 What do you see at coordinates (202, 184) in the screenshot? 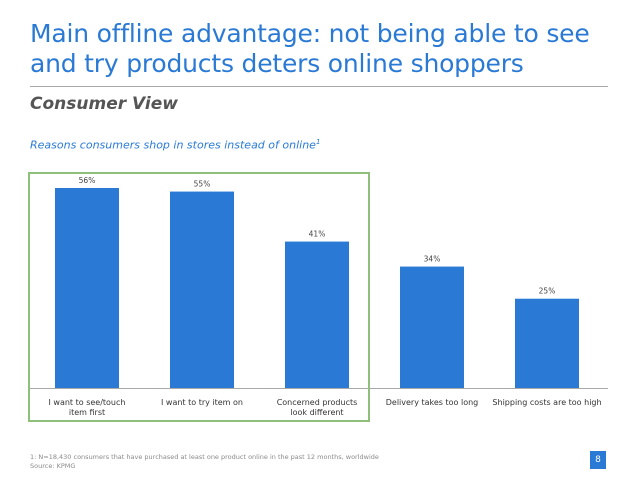
I see `data-label-2: 55%` at bounding box center [202, 184].